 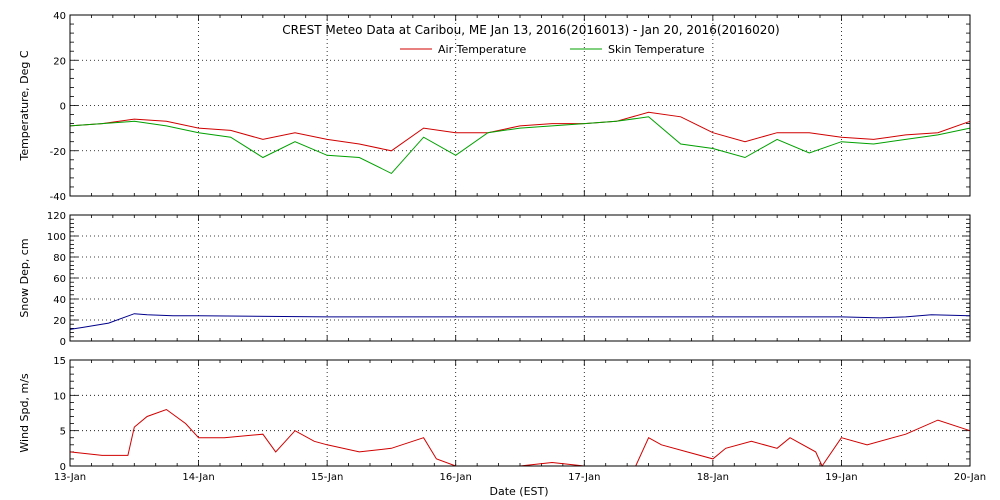 What do you see at coordinates (59, 361) in the screenshot?
I see `y-tick-label: 15` at bounding box center [59, 361].